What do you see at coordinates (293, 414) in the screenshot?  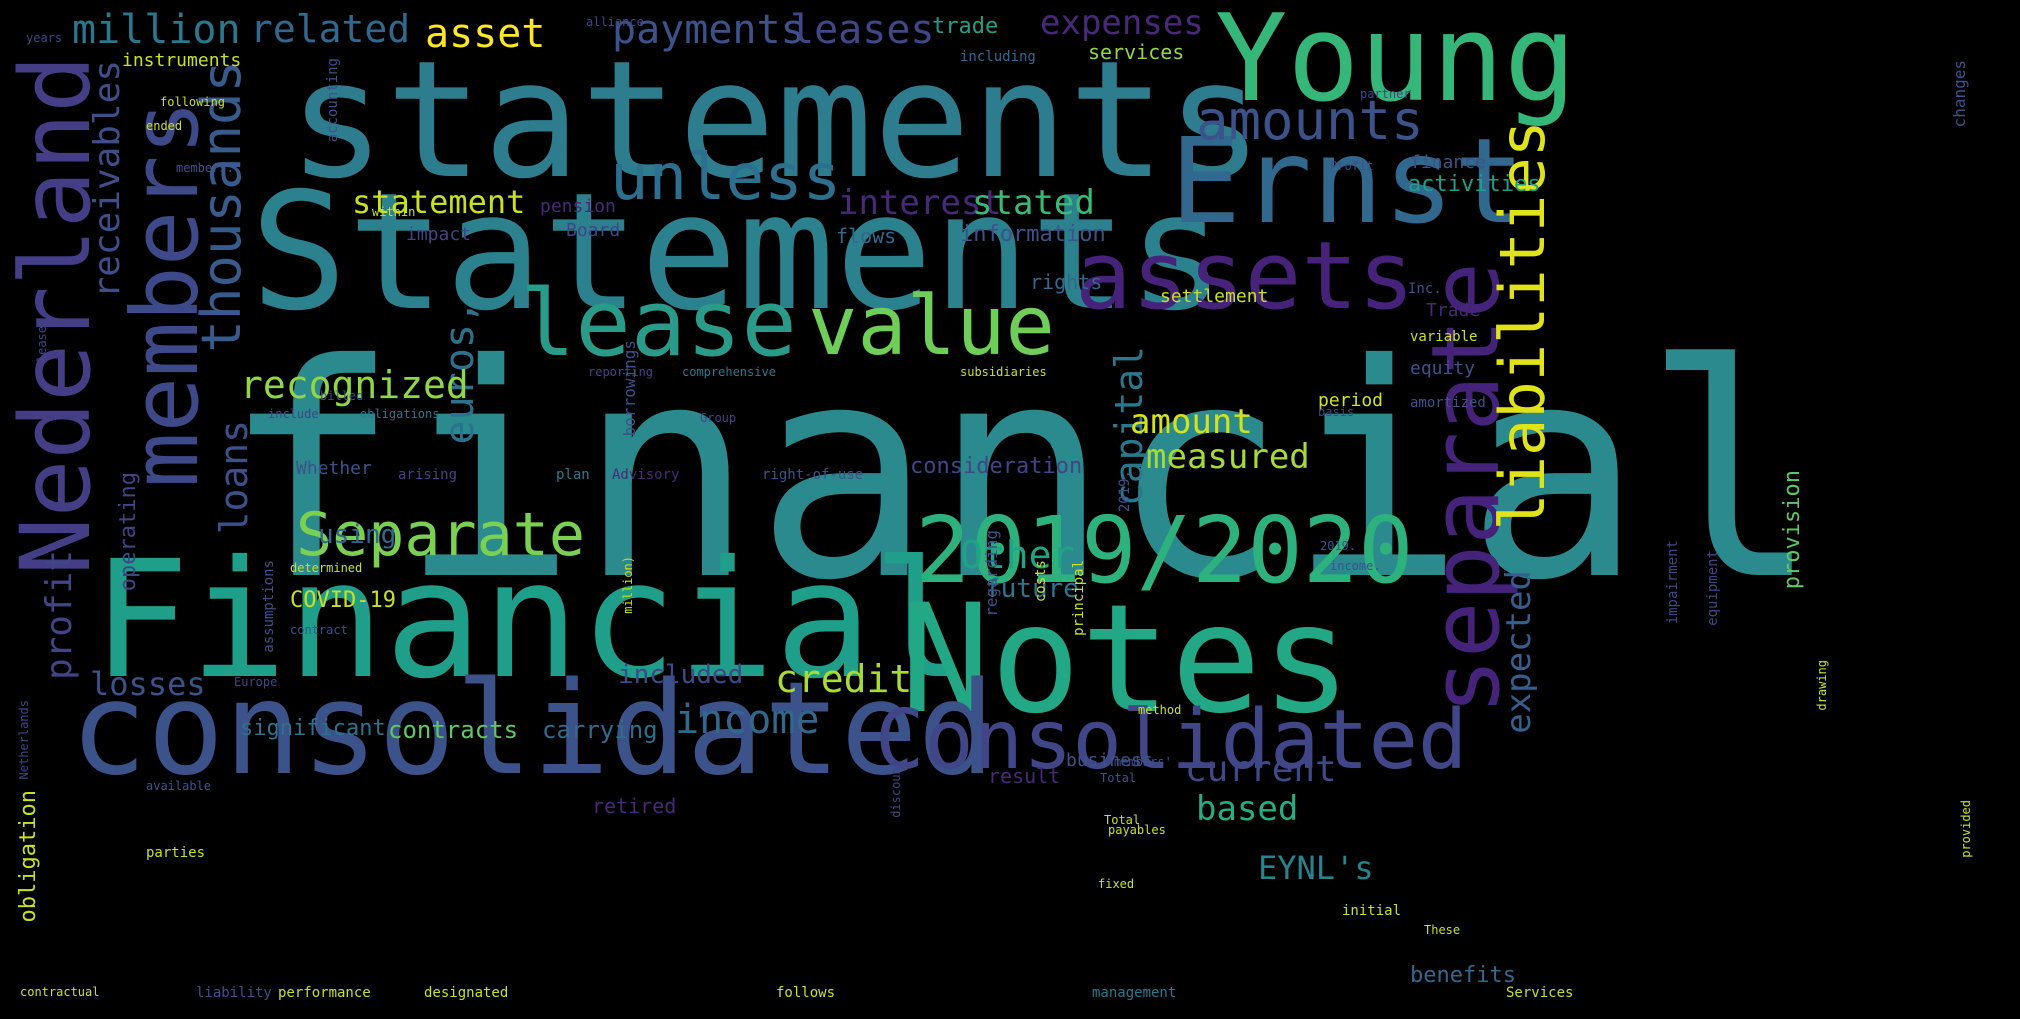 I see `word-include: include` at bounding box center [293, 414].